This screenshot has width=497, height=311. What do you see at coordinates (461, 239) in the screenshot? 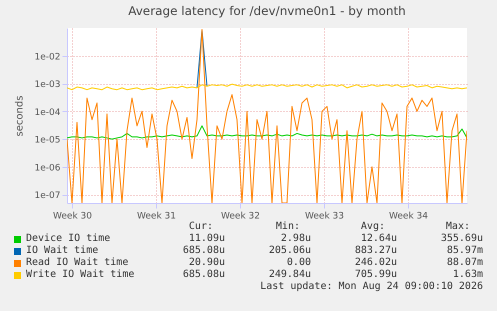
I see `text: 355.69u` at bounding box center [461, 239].